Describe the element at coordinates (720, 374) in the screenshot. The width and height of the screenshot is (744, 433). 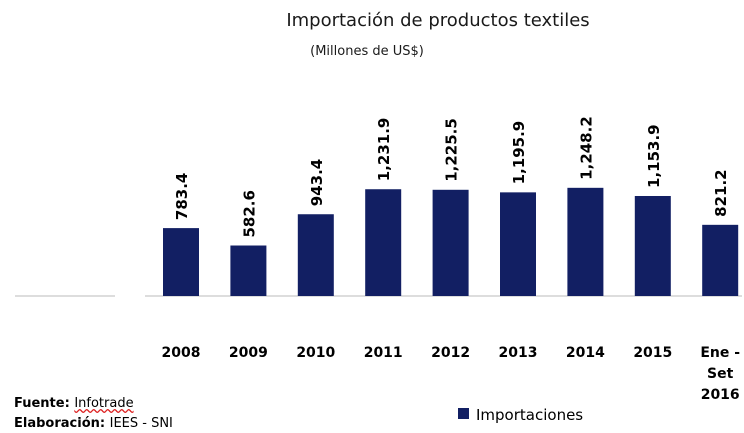
I see `x-tick-label: Ene - Set 2016` at that location.